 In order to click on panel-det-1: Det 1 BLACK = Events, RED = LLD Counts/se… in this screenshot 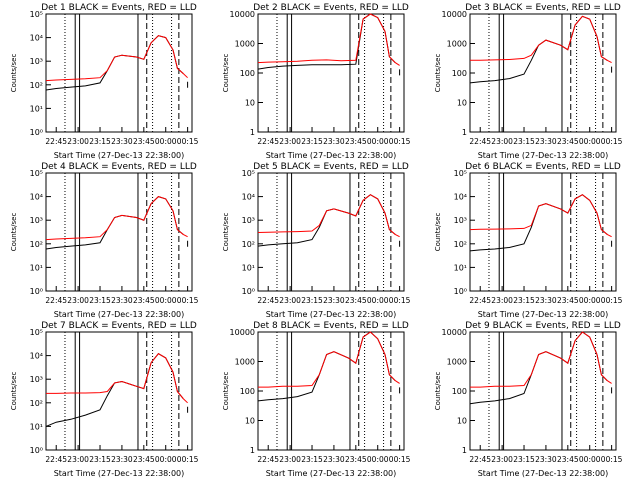, I will do `click(104, 81)`.